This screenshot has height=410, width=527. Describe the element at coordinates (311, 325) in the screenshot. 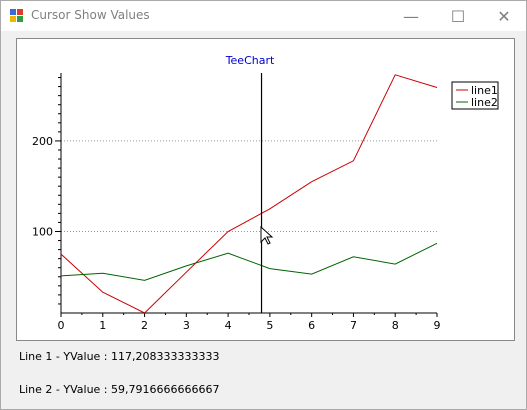

I see `x-tick-label: 6` at that location.